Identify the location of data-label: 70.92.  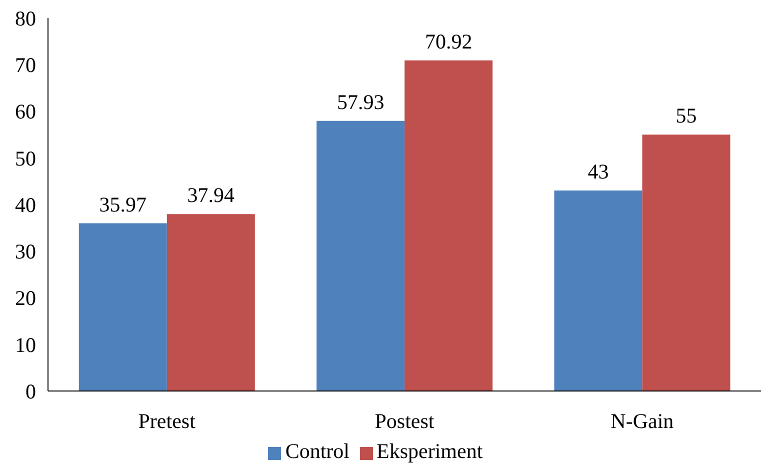
(448, 41).